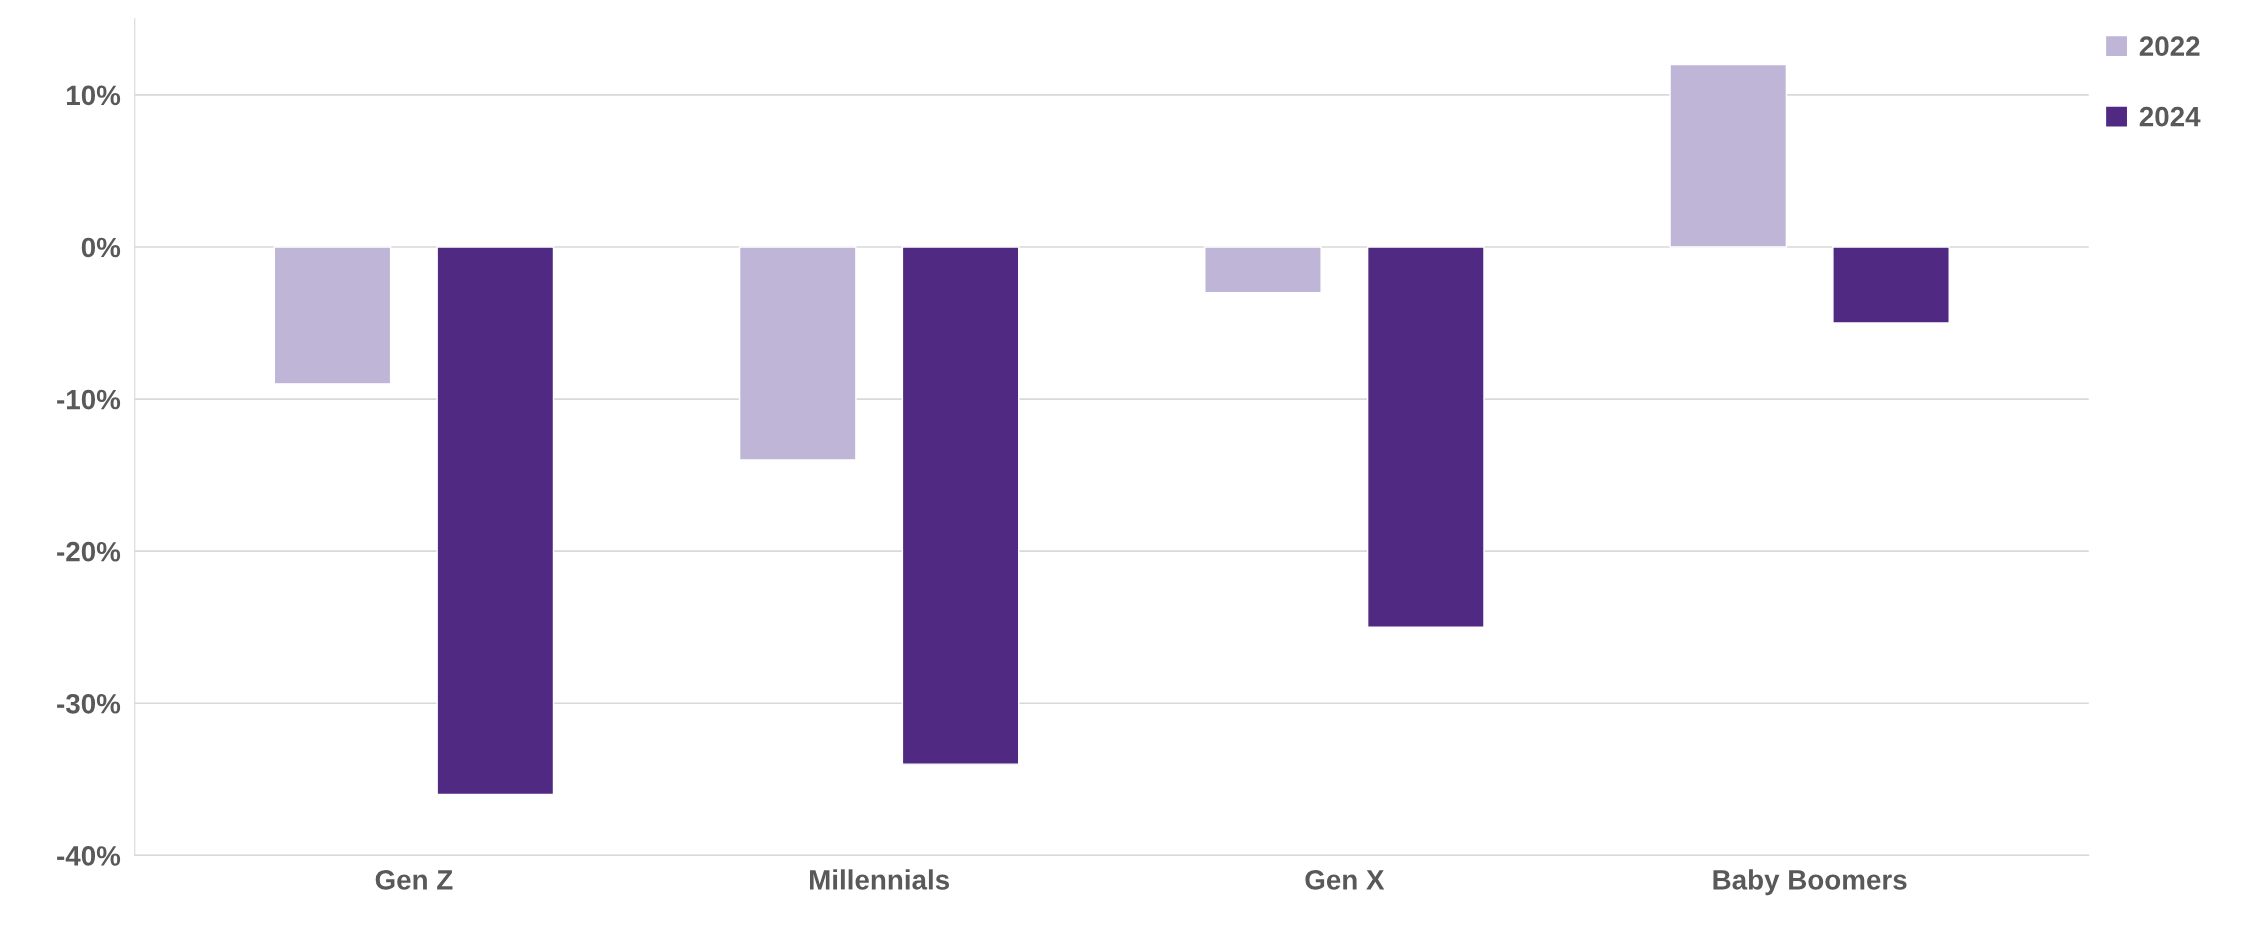  What do you see at coordinates (94, 95) in the screenshot?
I see `y-tick-label: 10%` at bounding box center [94, 95].